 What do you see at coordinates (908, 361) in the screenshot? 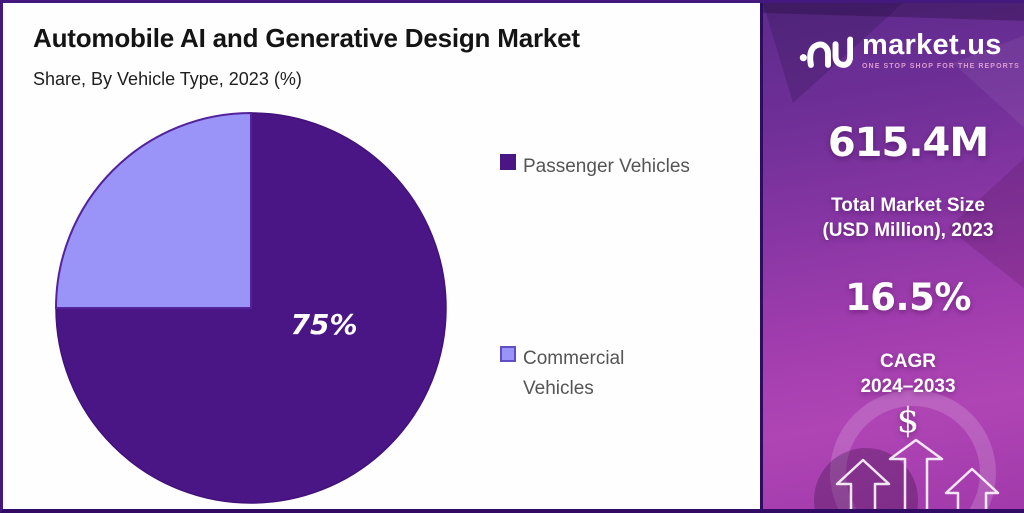
I see `stat-cagr-label-line1: CAGR` at bounding box center [908, 361].